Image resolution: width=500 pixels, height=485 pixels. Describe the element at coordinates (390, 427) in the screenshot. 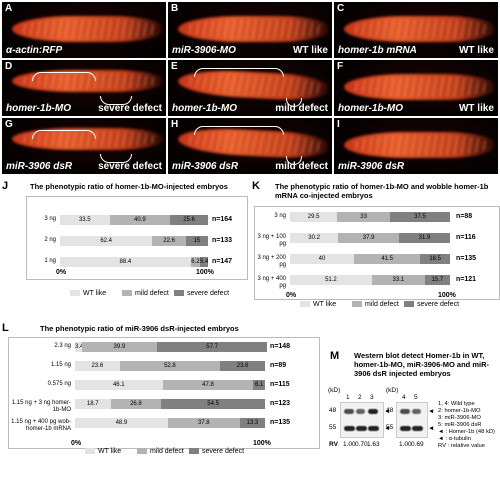

I see `marker-55-right: 55` at that location.